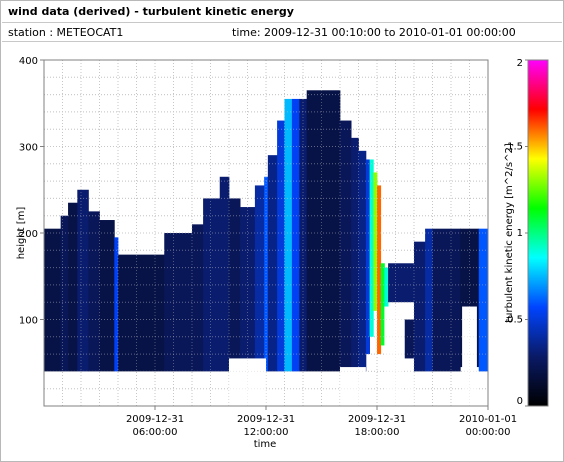 The height and width of the screenshot is (462, 564). What do you see at coordinates (520, 401) in the screenshot?
I see `colorbar-tick-label: 0` at bounding box center [520, 401].